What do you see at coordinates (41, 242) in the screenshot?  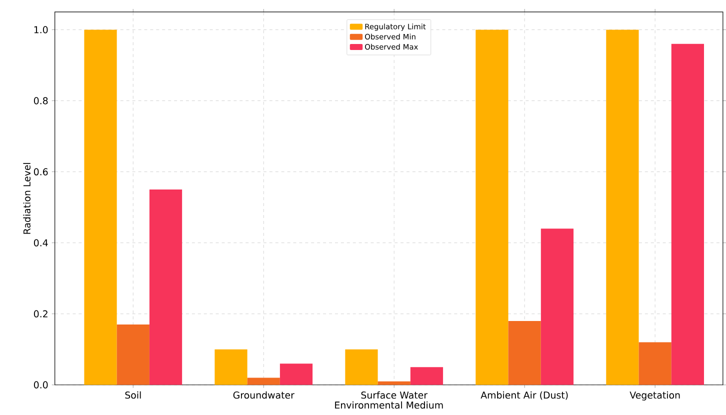 I see `y-tick-label: 0.4` at bounding box center [41, 242].